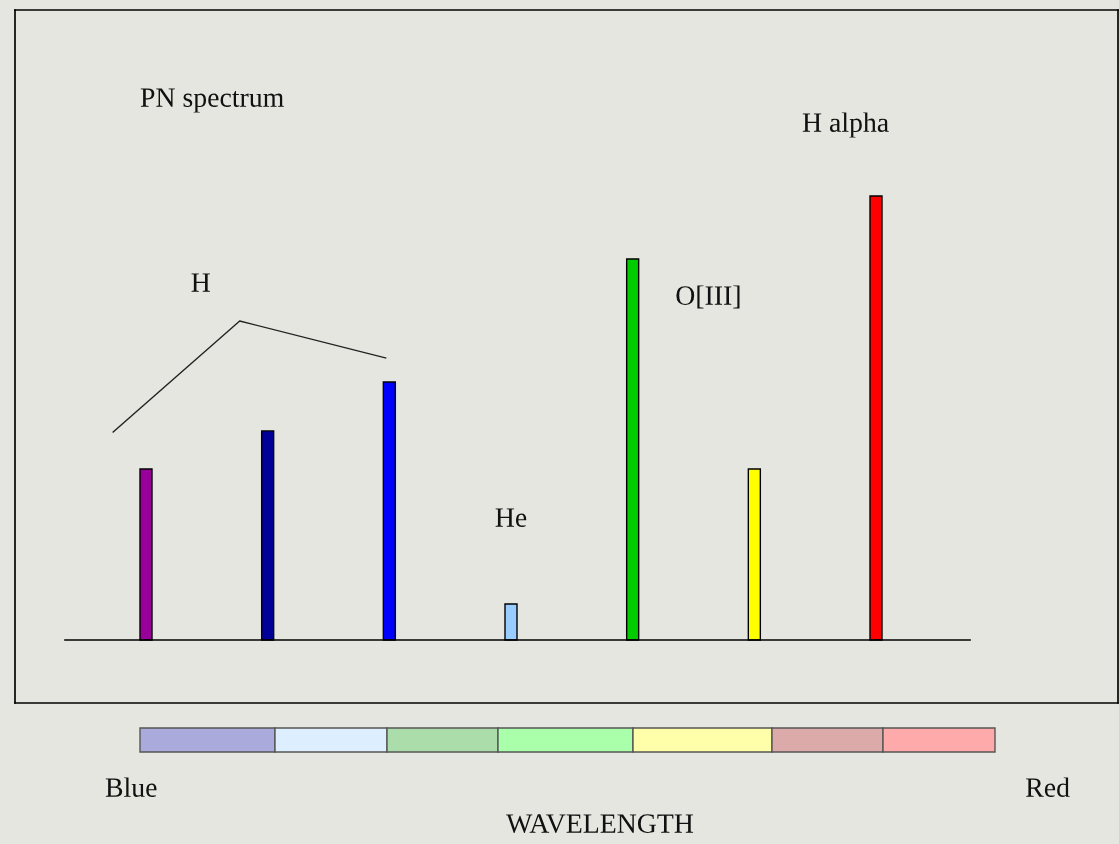 The image size is (1119, 844). Describe the element at coordinates (212, 100) in the screenshot. I see `text: PN spectrum` at that location.